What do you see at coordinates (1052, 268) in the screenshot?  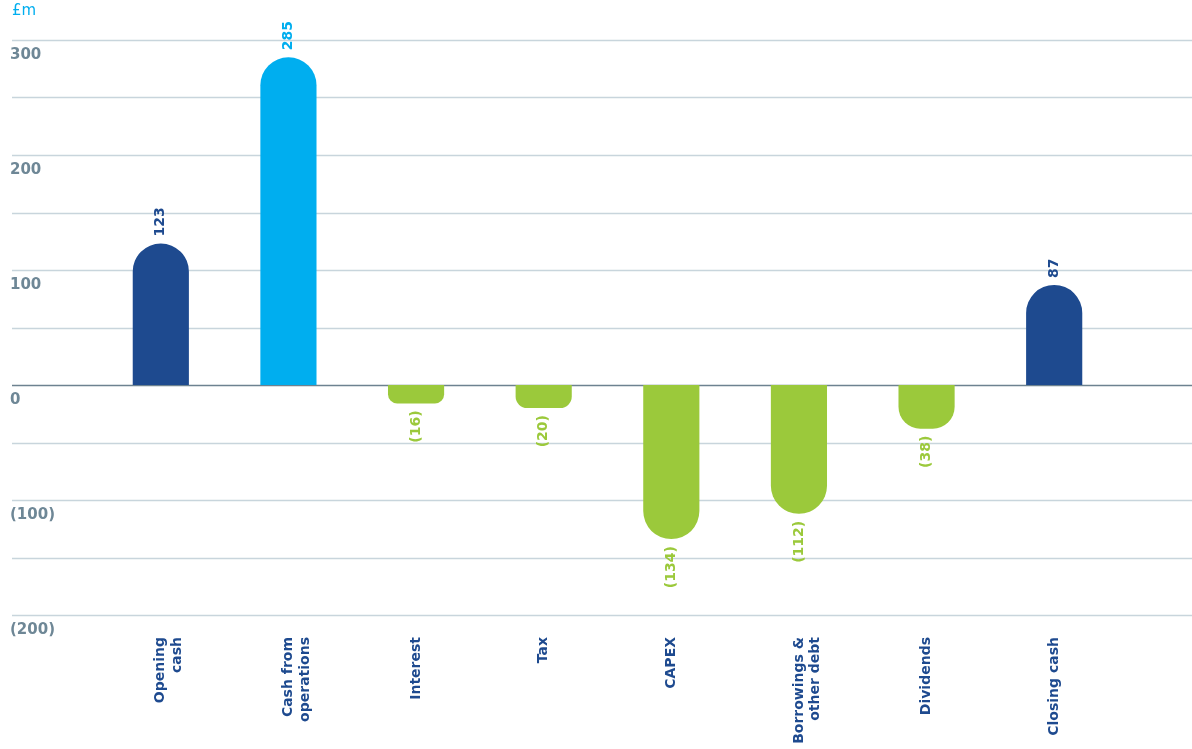 I see `data-label: 87` at bounding box center [1052, 268].